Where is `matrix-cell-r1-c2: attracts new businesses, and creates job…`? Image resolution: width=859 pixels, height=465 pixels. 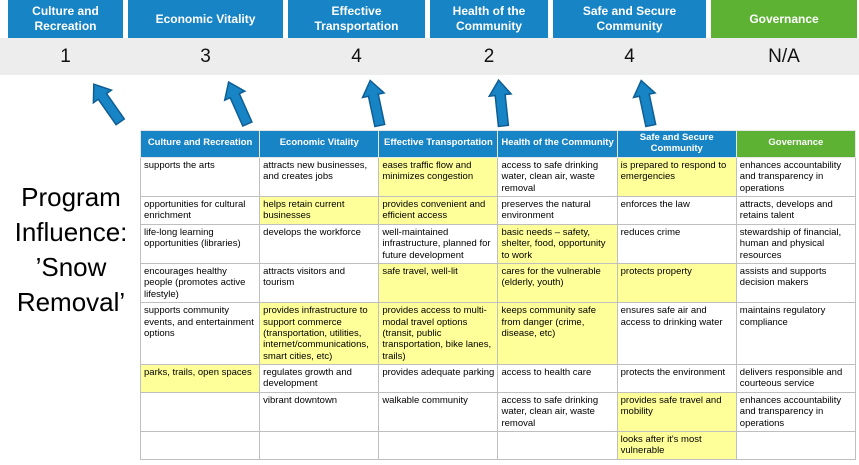 matrix-cell-r1-c2: attracts new businesses, and creates job… is located at coordinates (319, 177).